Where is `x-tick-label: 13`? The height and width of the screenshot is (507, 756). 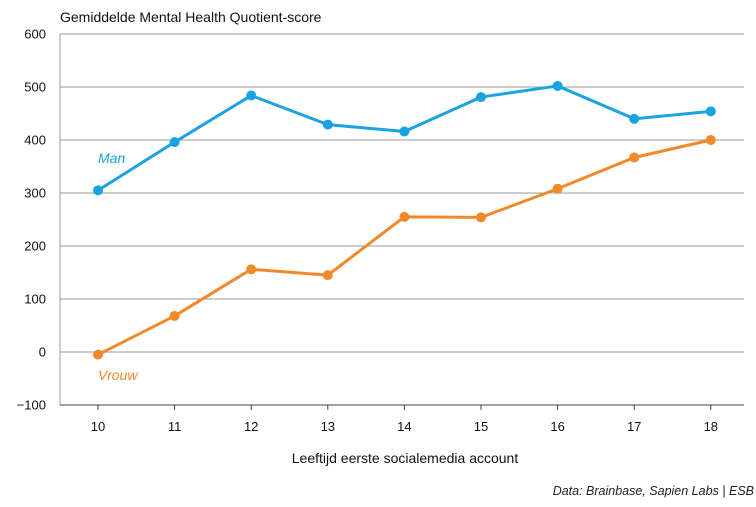 x-tick-label: 13 is located at coordinates (328, 426).